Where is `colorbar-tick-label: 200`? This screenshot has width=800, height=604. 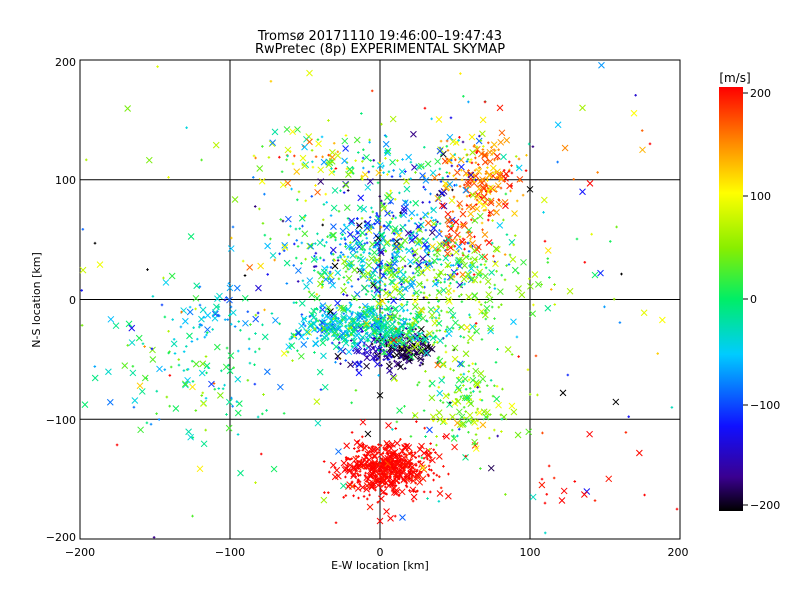 colorbar-tick-label: 200 is located at coordinates (760, 93).